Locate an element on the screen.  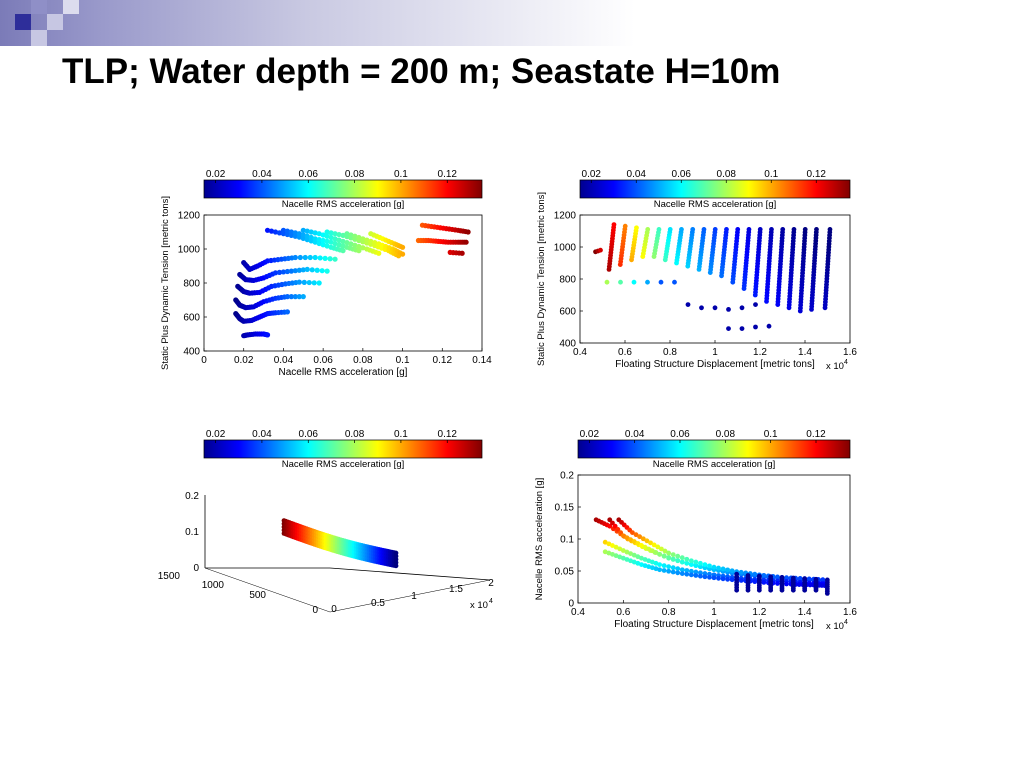
z-tick-label: 0.1 is located at coordinates (192, 532).